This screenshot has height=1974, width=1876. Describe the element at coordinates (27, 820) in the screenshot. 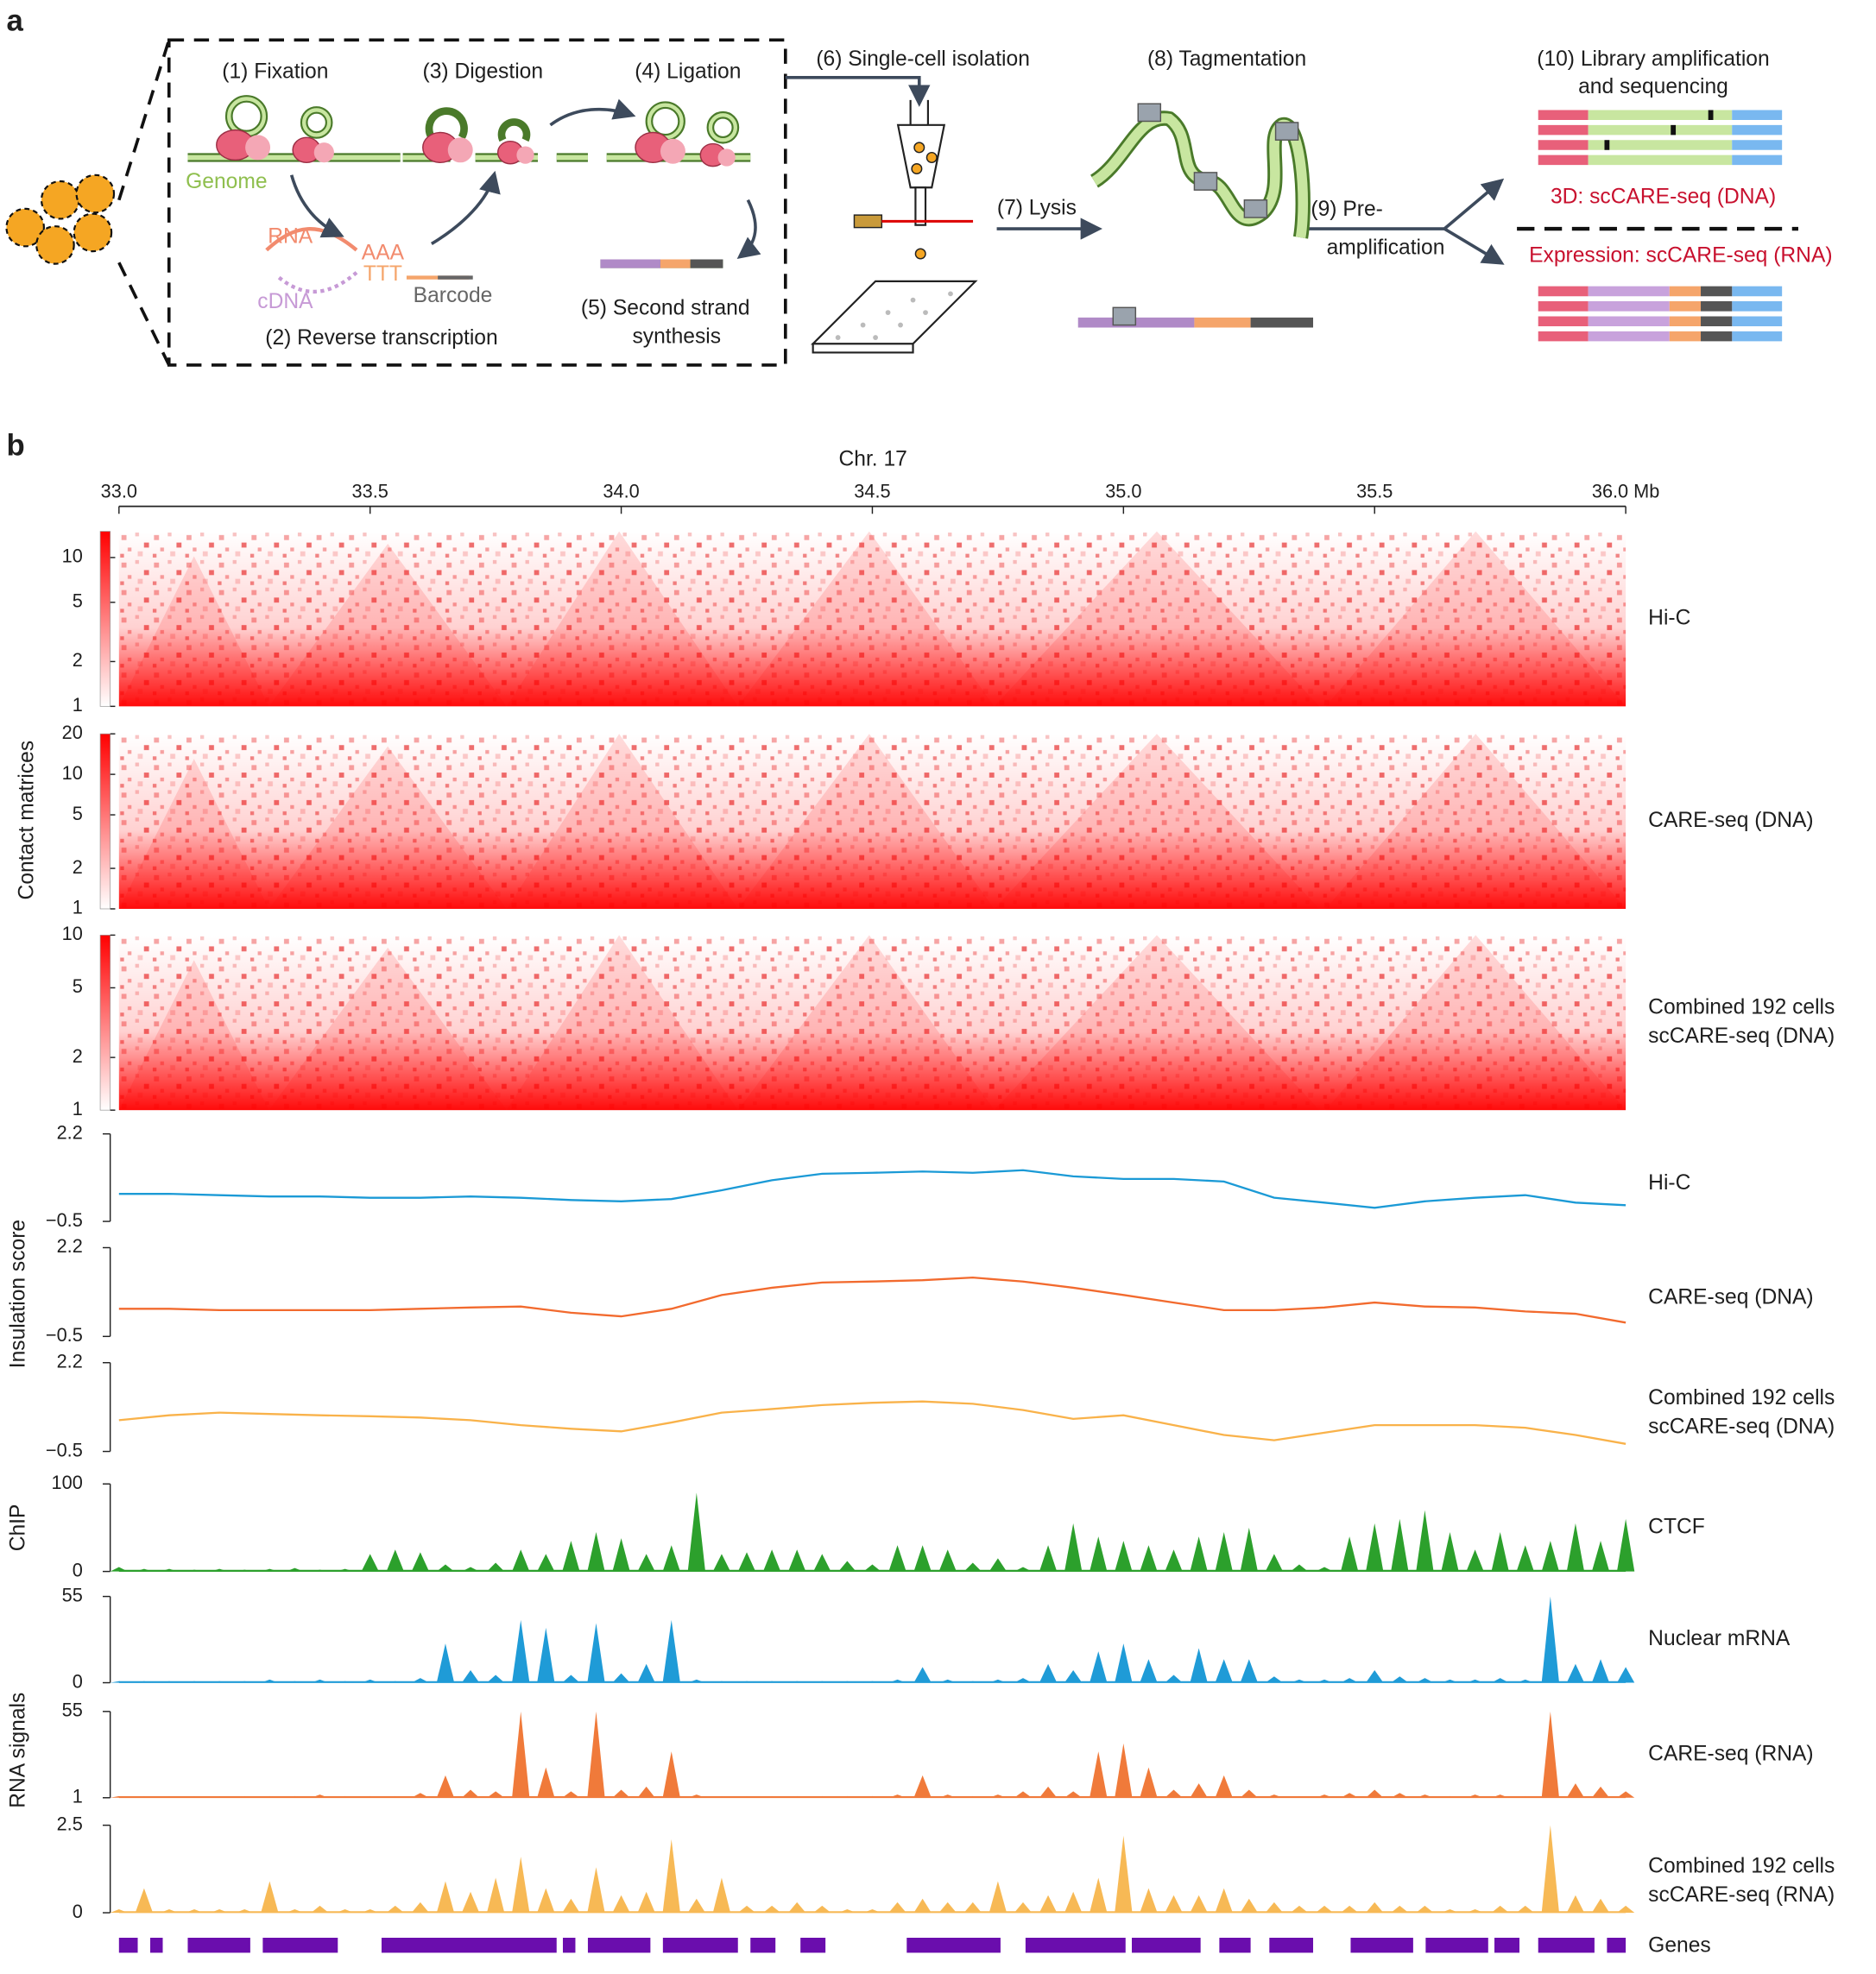

I see `group-label: Contact matrices` at that location.